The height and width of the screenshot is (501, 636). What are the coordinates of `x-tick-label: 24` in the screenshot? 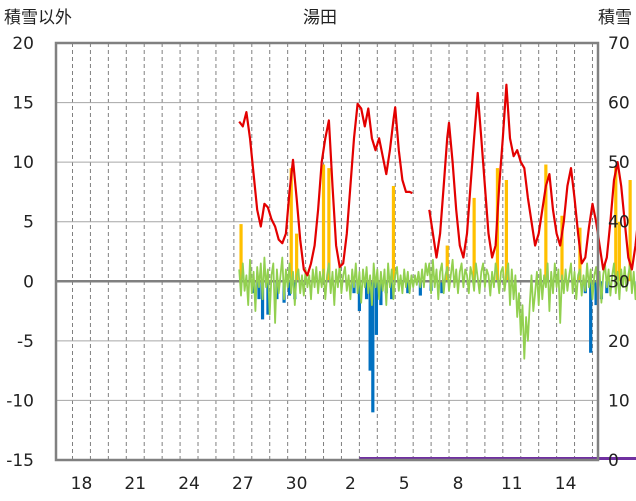 It's located at (189, 484).